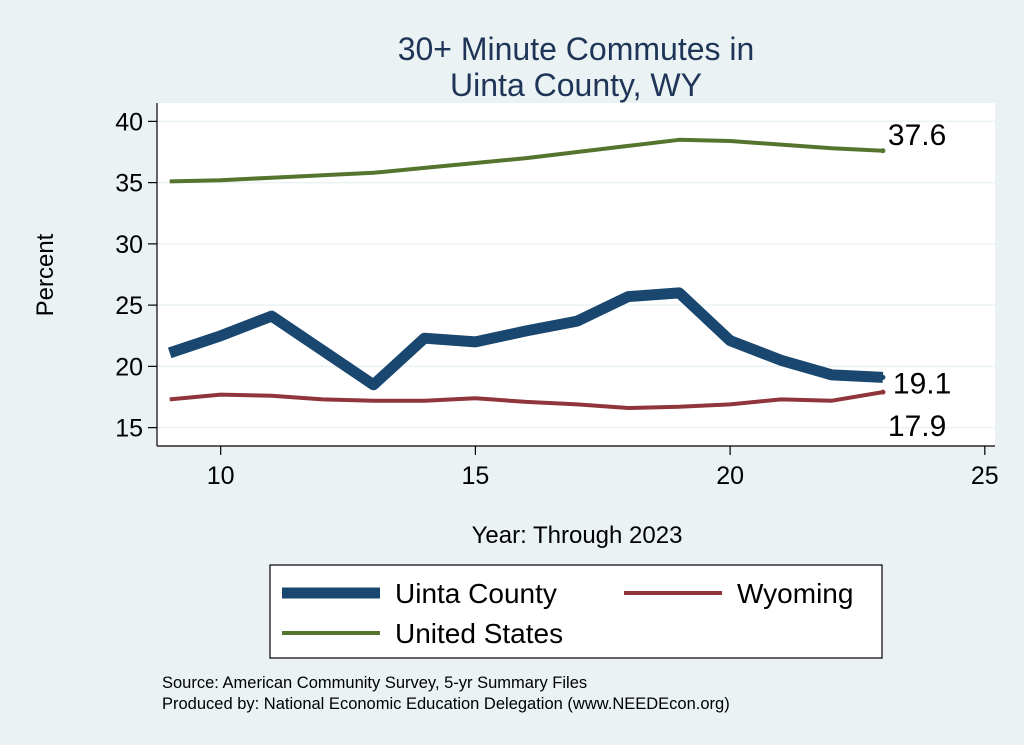 Image resolution: width=1024 pixels, height=745 pixels. Describe the element at coordinates (883, 151) in the screenshot. I see `series-endpoint-united-states` at that location.